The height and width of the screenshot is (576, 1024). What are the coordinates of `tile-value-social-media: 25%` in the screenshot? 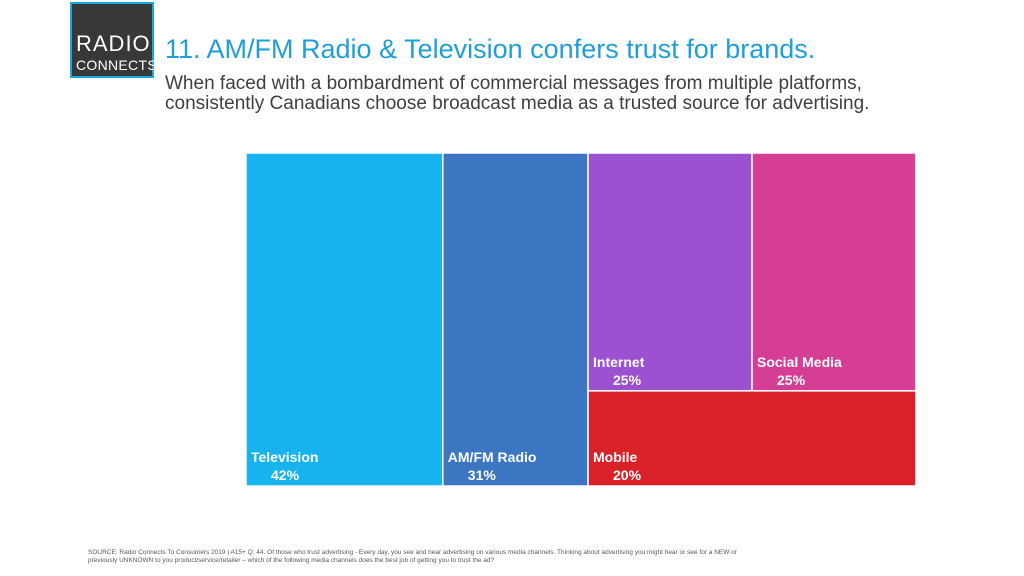 It's located at (791, 380).